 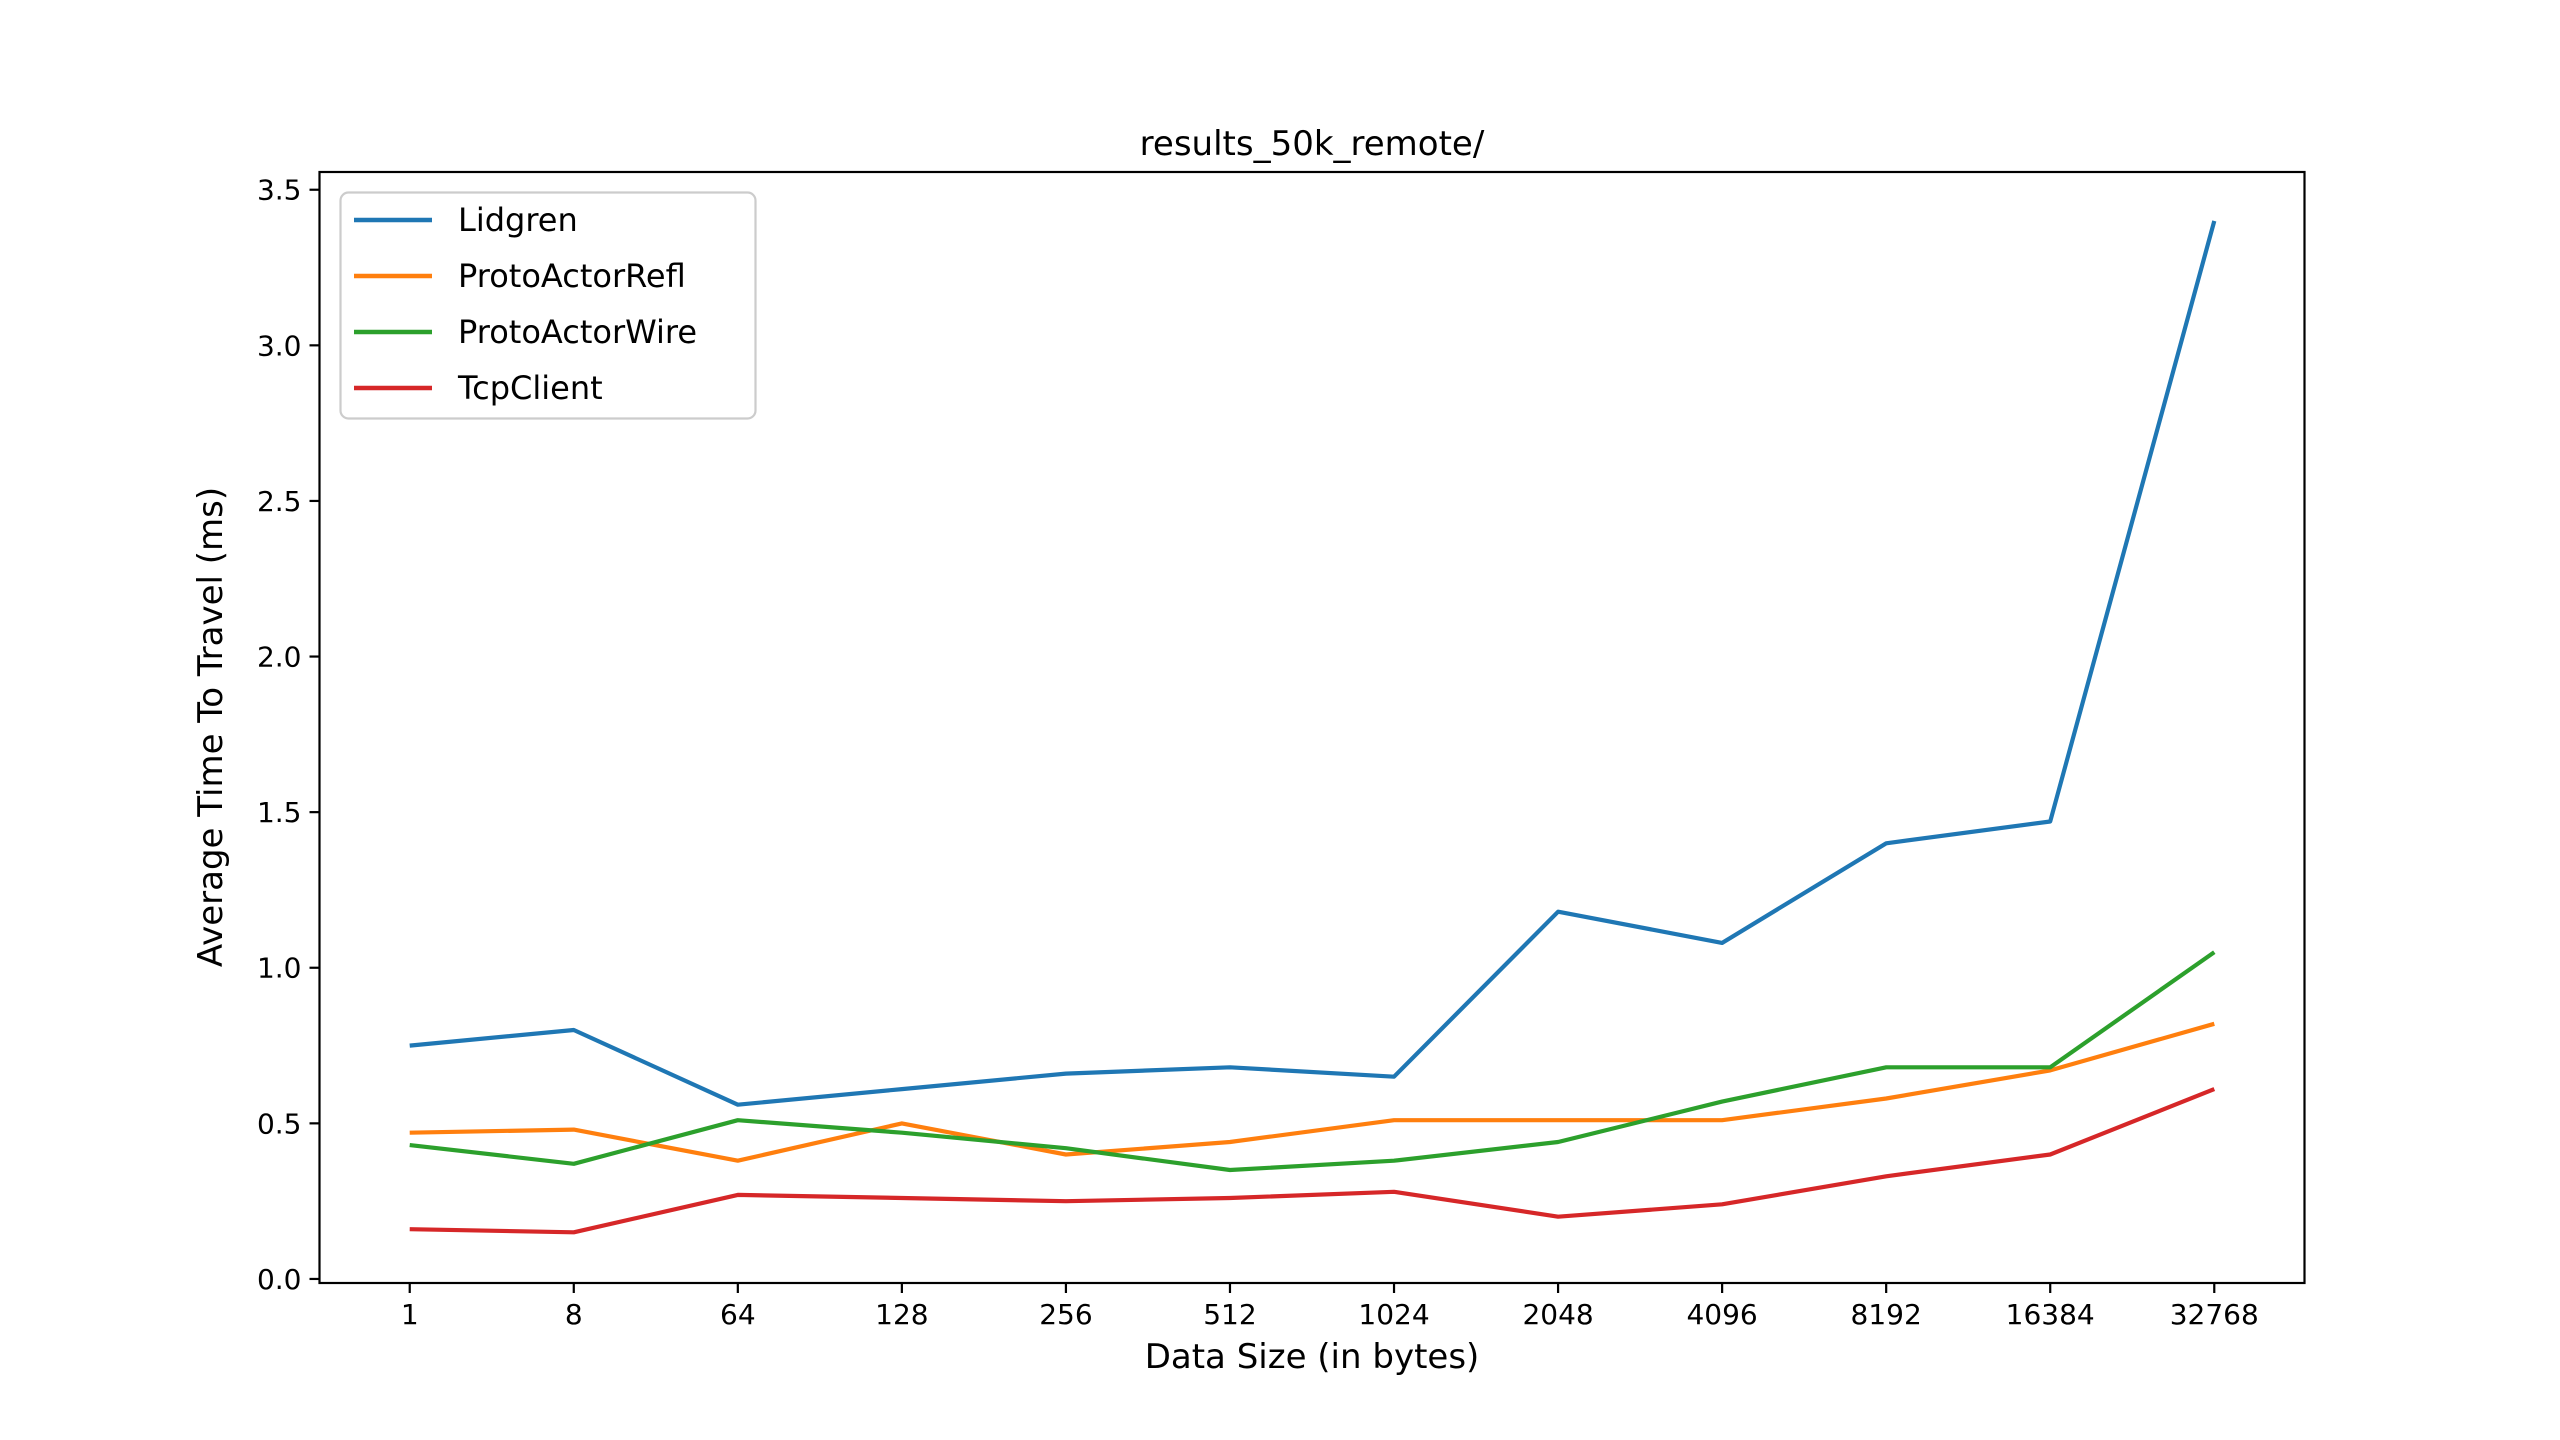 I want to click on legend-label: ProtoActorRefl, so click(x=572, y=276).